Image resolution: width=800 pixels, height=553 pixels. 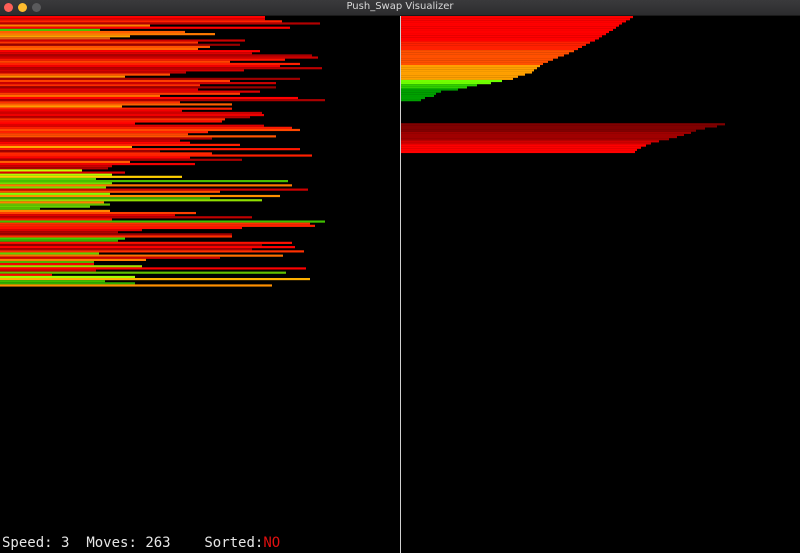 I want to click on status-bar: Speed: 3 Moves: 263 Sorted:NO, so click(x=141, y=543).